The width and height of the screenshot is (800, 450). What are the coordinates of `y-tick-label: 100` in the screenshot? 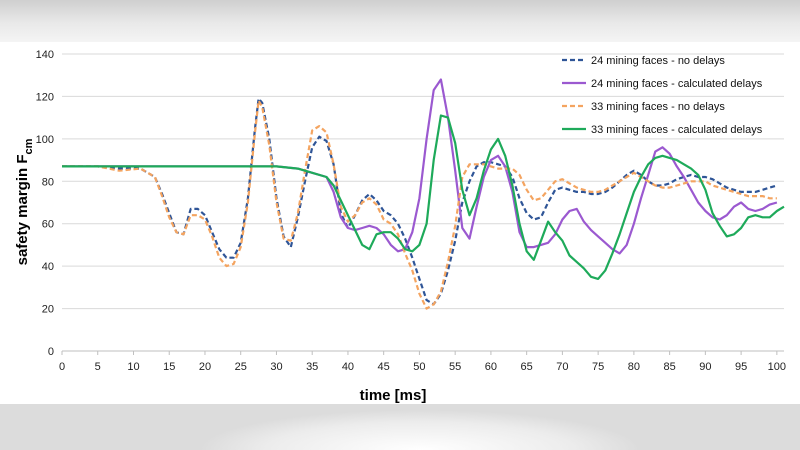 It's located at (45, 140).